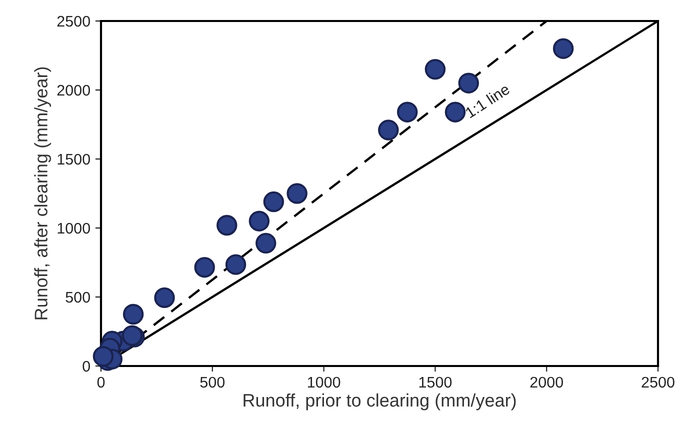 This screenshot has width=683, height=428. Describe the element at coordinates (73, 90) in the screenshot. I see `y-tick-label: 2000` at that location.